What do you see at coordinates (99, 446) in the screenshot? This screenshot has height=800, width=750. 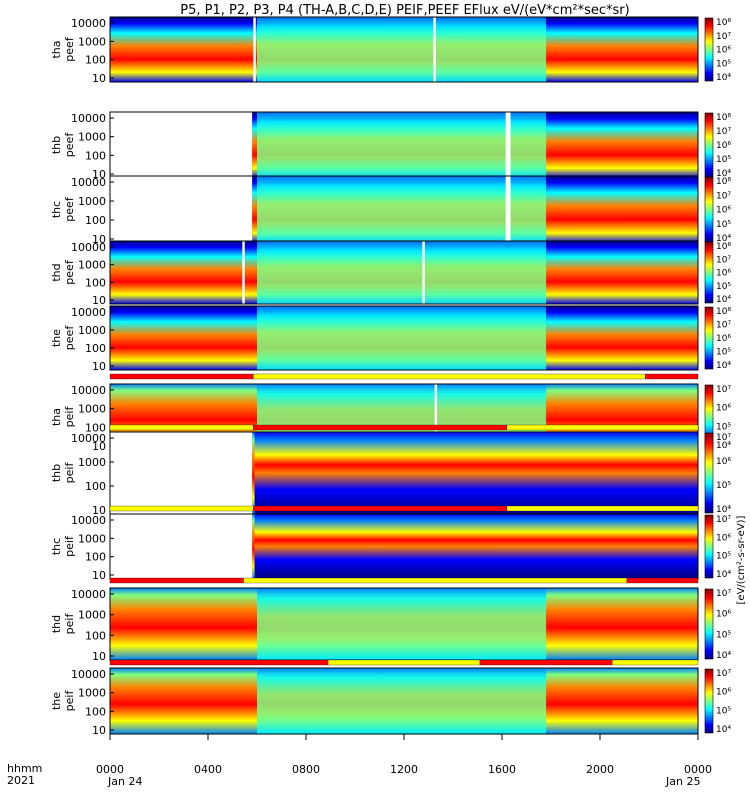 I see `panel-6-ytick-10: 10` at bounding box center [99, 446].